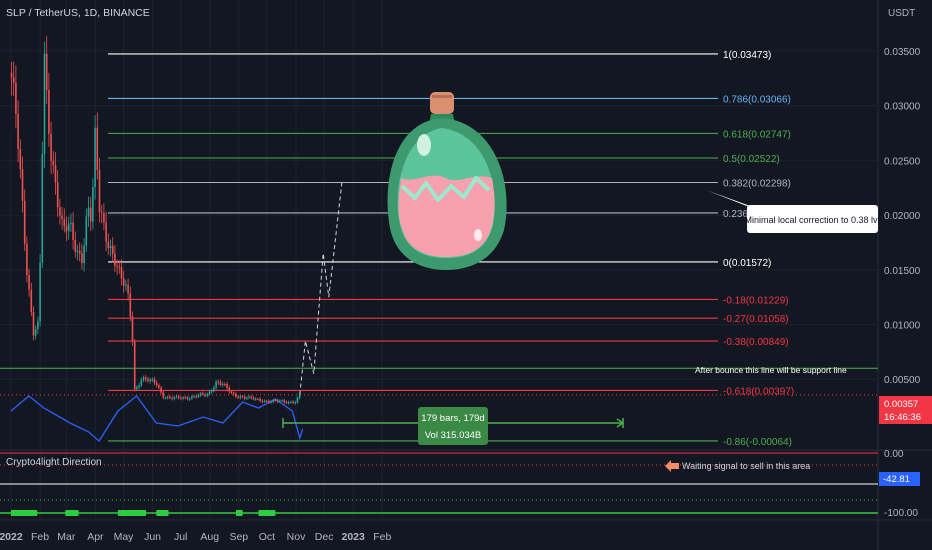 This screenshot has height=550, width=932. What do you see at coordinates (902, 161) in the screenshot?
I see `price-tick: 0.02500` at bounding box center [902, 161].